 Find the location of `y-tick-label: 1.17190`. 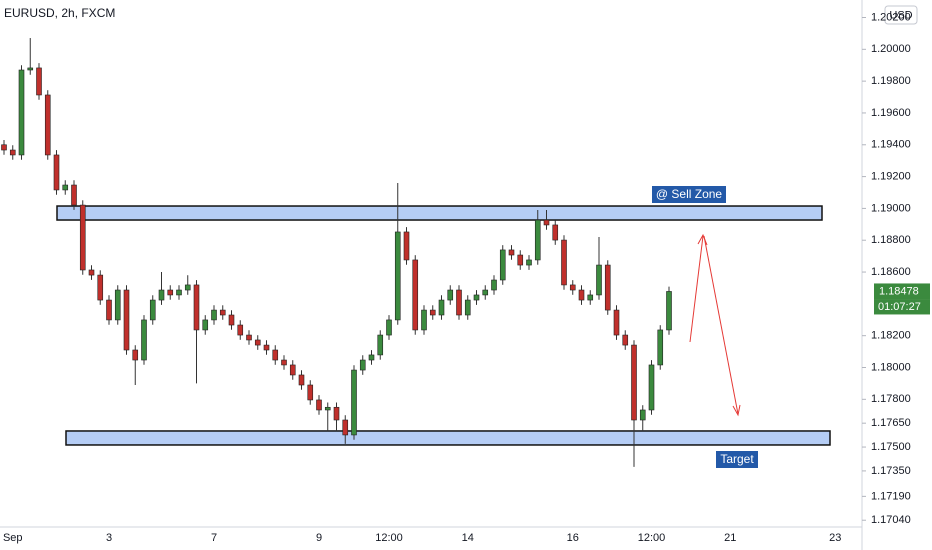

y-tick-label: 1.17190 is located at coordinates (891, 496).